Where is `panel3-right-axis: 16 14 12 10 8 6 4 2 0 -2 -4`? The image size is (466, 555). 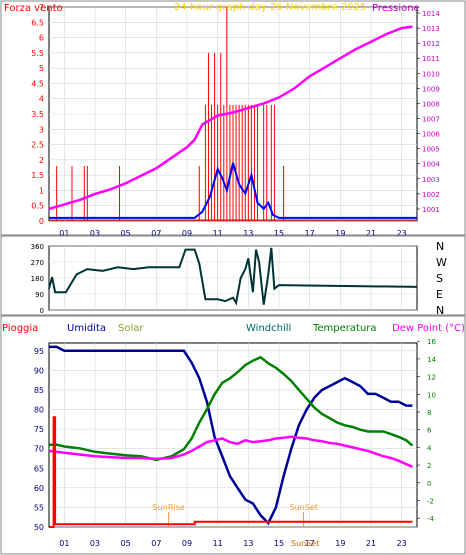
panel3-right-axis: 16 14 12 10 8 6 4 2 0 -2 -4 is located at coordinates (426, 430).